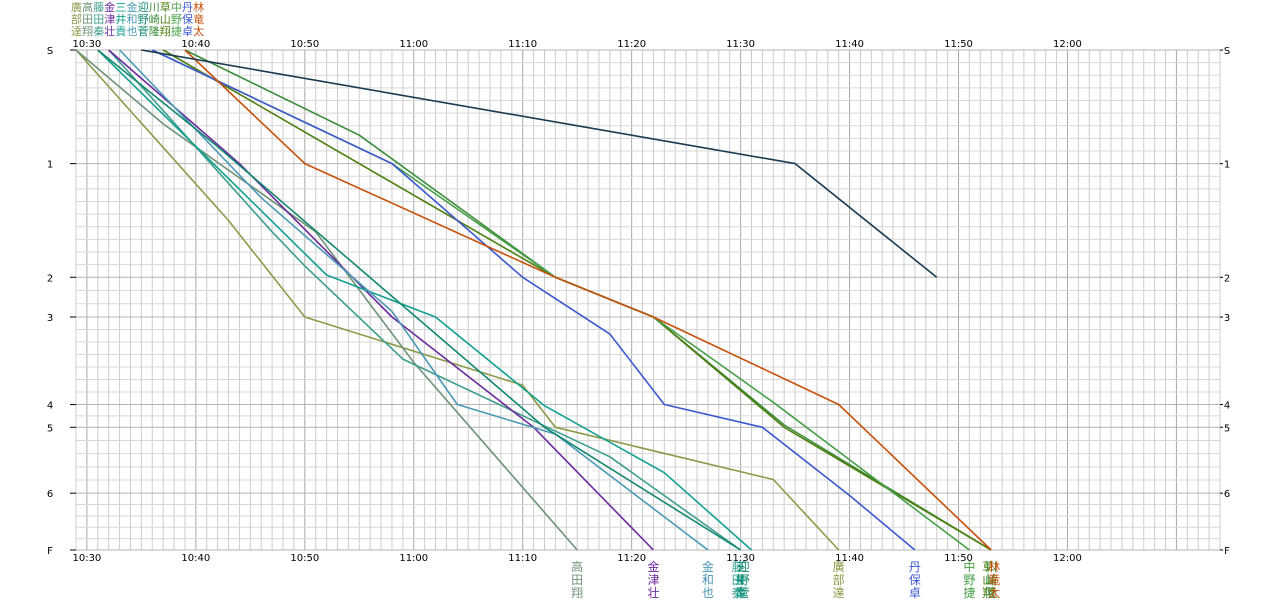 This screenshot has width=1274, height=600. I want to click on x-tick-label-top: 10:50, so click(304, 44).